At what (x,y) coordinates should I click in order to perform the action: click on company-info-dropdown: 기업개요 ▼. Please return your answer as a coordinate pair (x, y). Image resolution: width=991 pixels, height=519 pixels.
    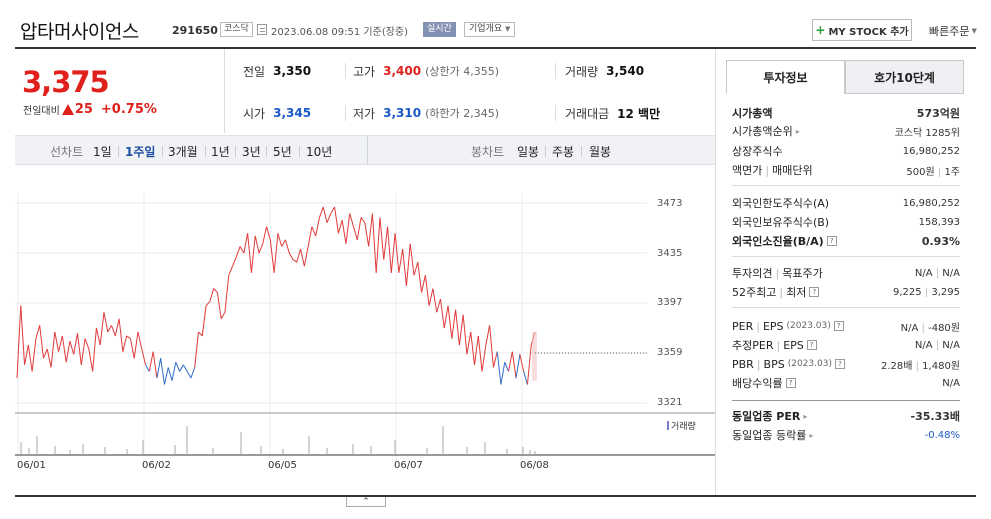
    Looking at the image, I should click on (490, 29).